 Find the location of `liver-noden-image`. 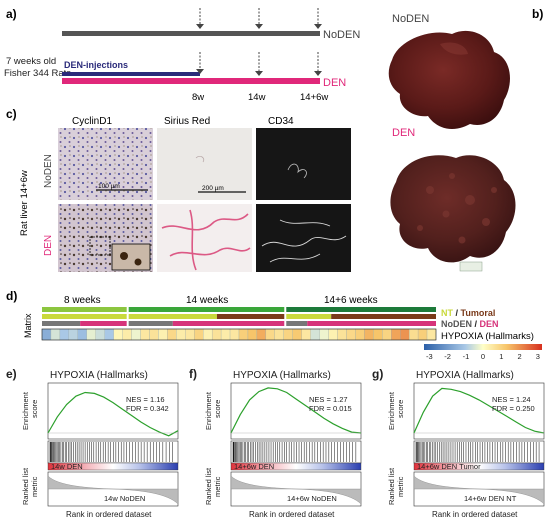

liver-noden-image is located at coordinates (449, 80).